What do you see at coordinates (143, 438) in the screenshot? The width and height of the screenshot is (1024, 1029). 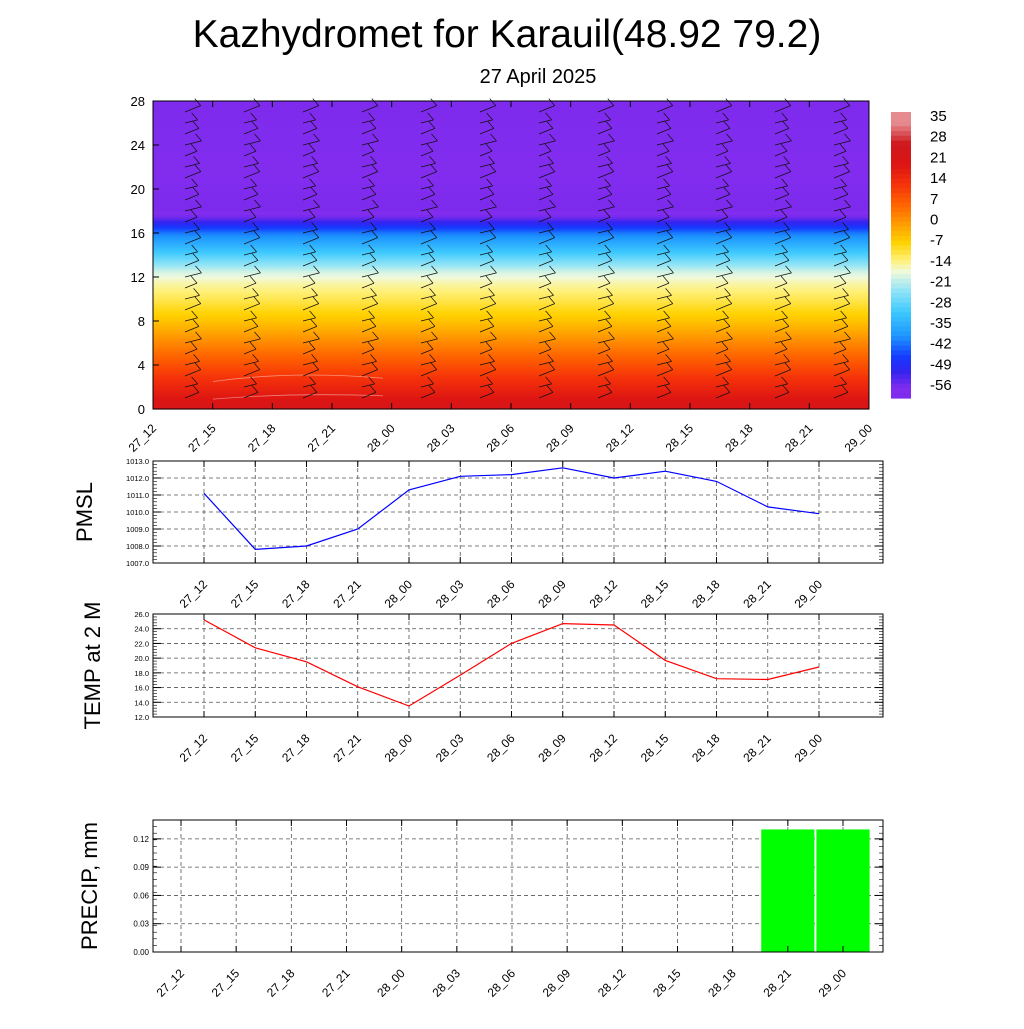 I see `x-tick-label: 27_12` at bounding box center [143, 438].